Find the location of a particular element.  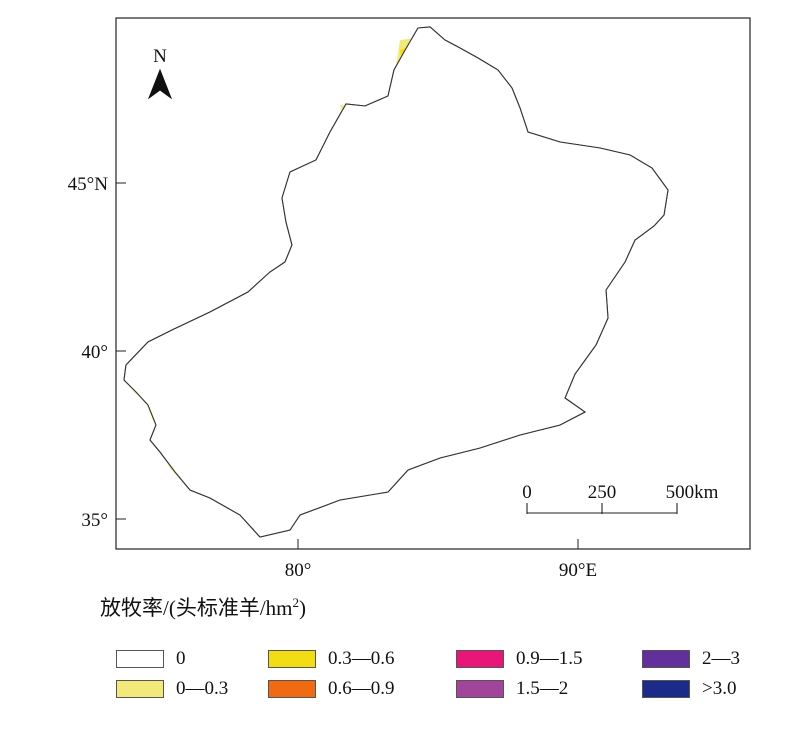

legend-item-5: 1.5—2 is located at coordinates (512, 689).